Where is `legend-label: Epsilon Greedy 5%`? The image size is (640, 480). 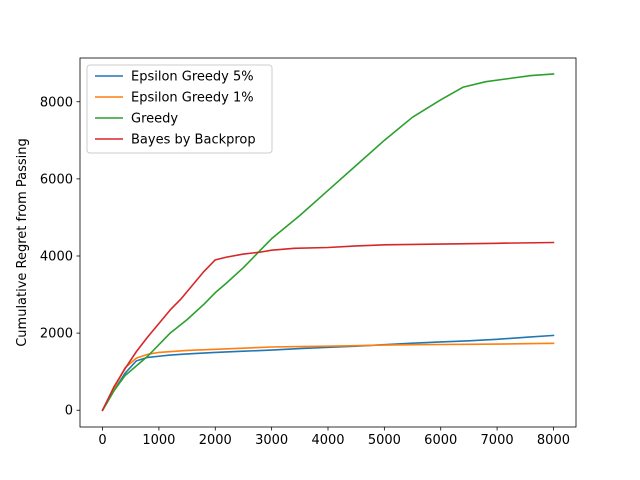
legend-label: Epsilon Greedy 5% is located at coordinates (192, 77).